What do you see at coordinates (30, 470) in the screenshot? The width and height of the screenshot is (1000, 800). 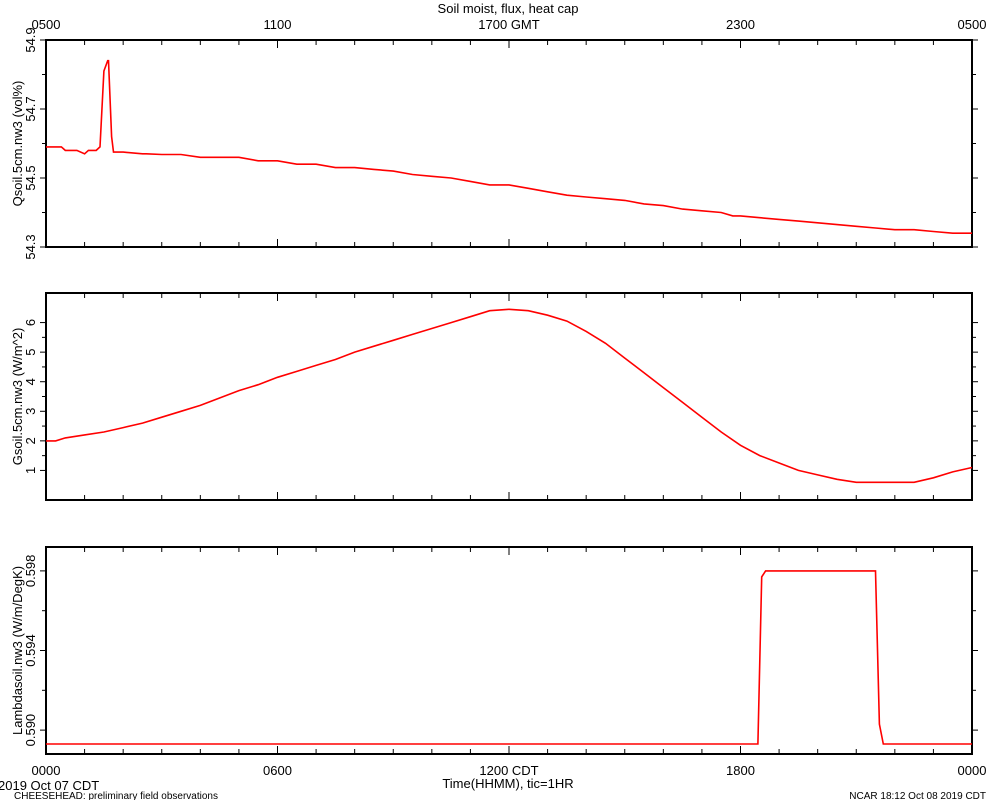 I see `soil-heat-flux-y-tick-label: 1` at bounding box center [30, 470].